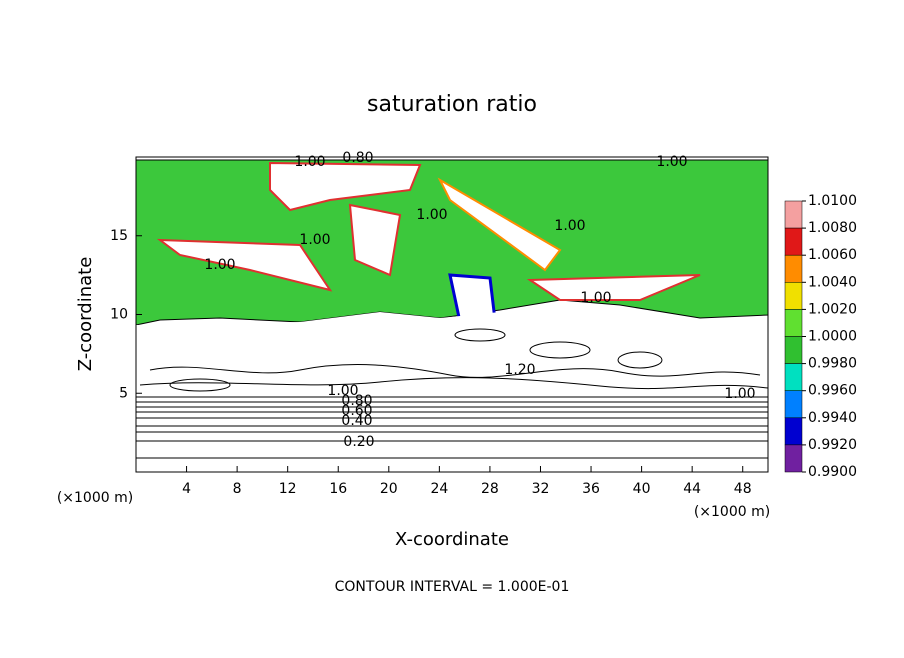 The image size is (904, 658). I want to click on x-tick-label: 20, so click(389, 489).